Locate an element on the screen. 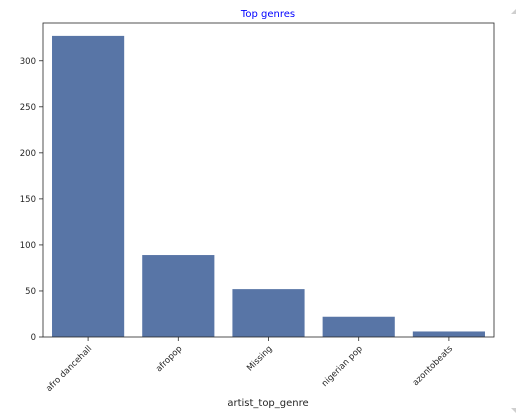 The width and height of the screenshot is (516, 415). bar-azontobeats is located at coordinates (448, 334).